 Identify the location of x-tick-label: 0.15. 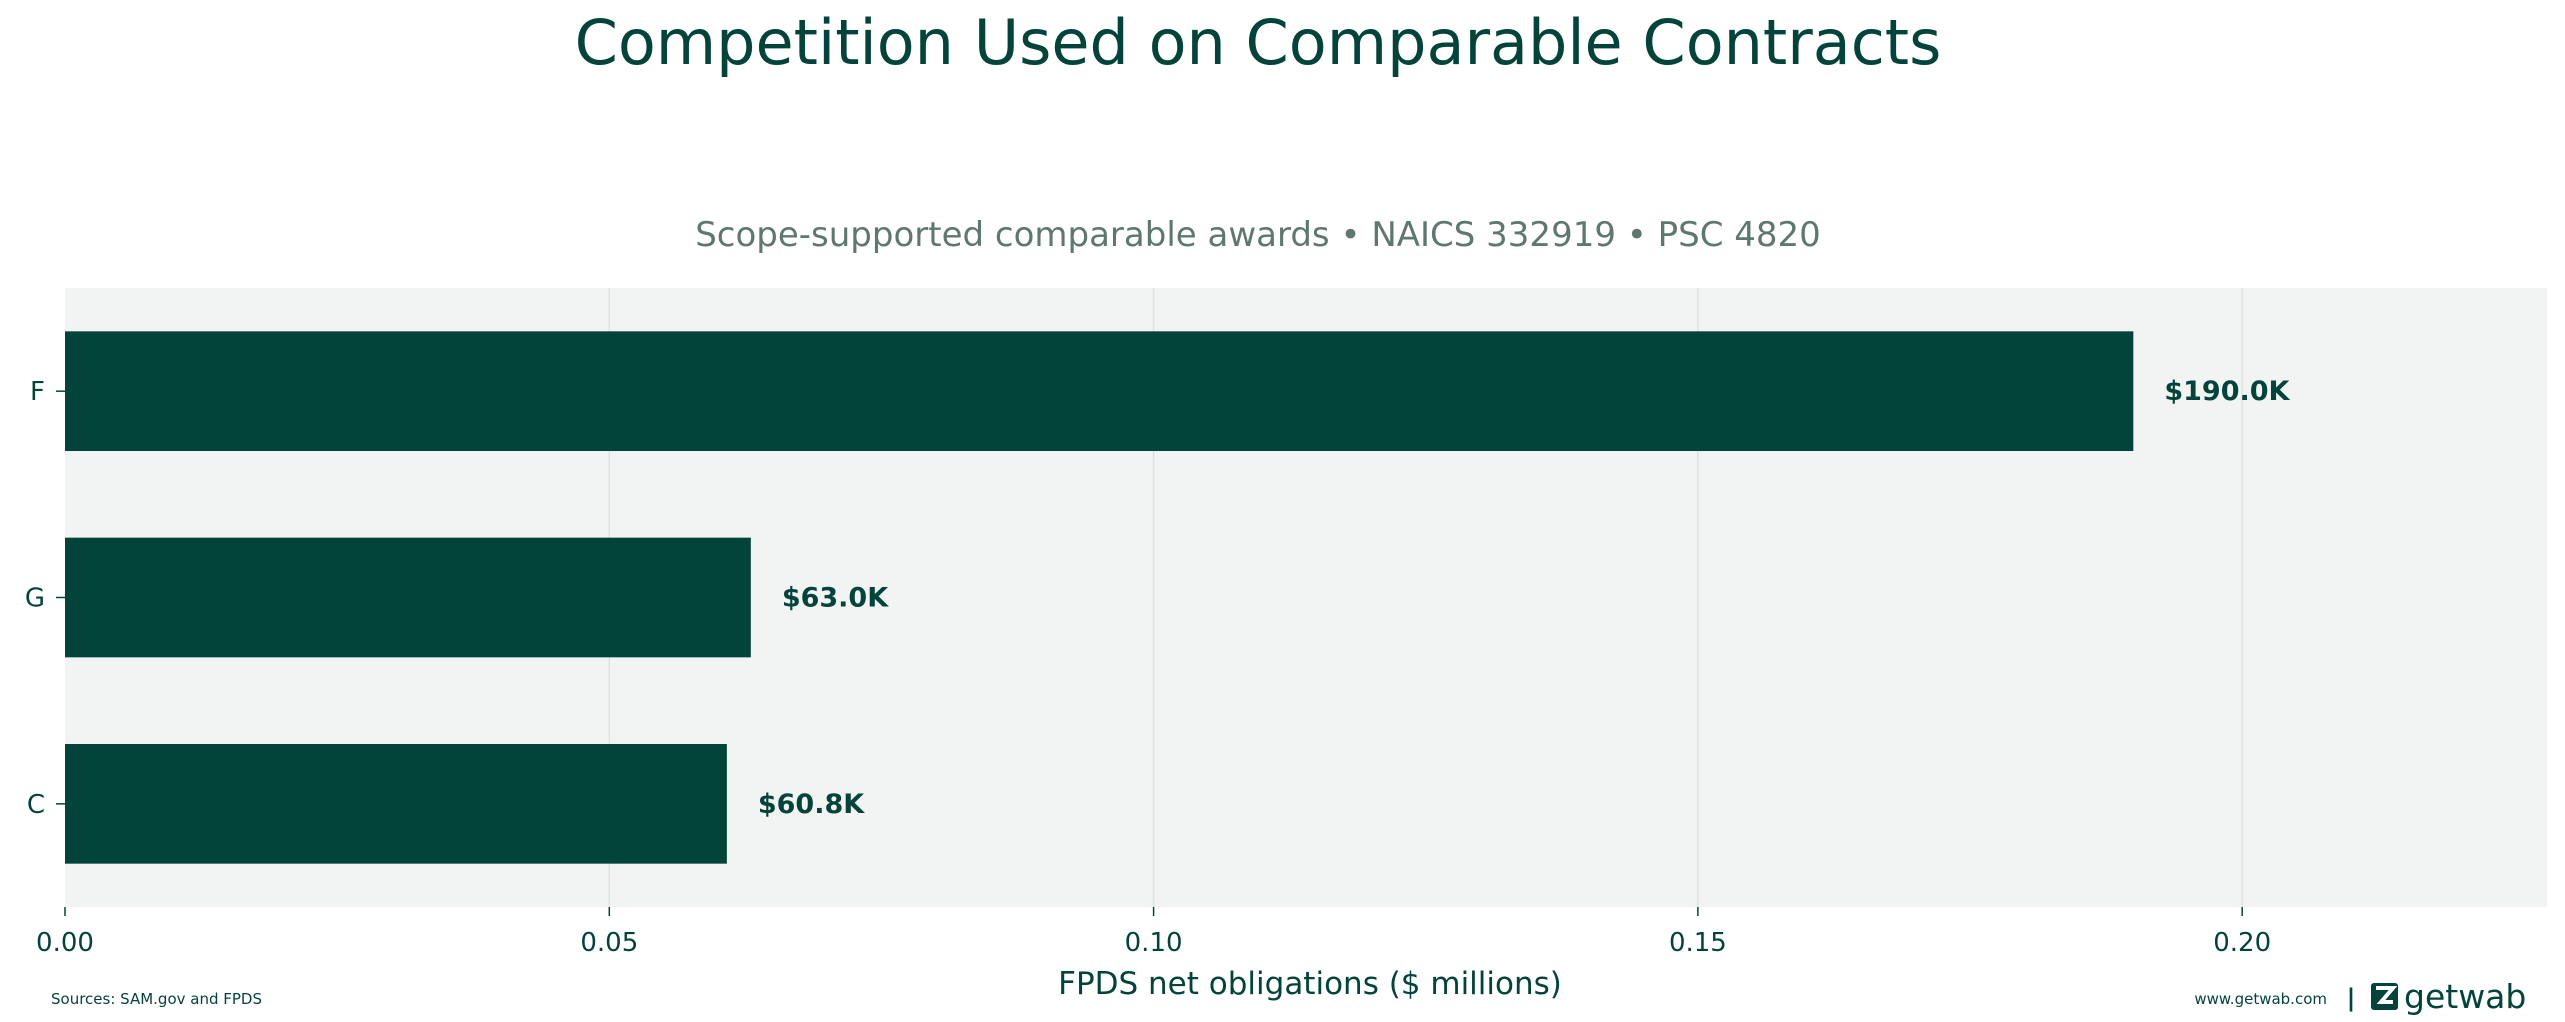
(1698, 943).